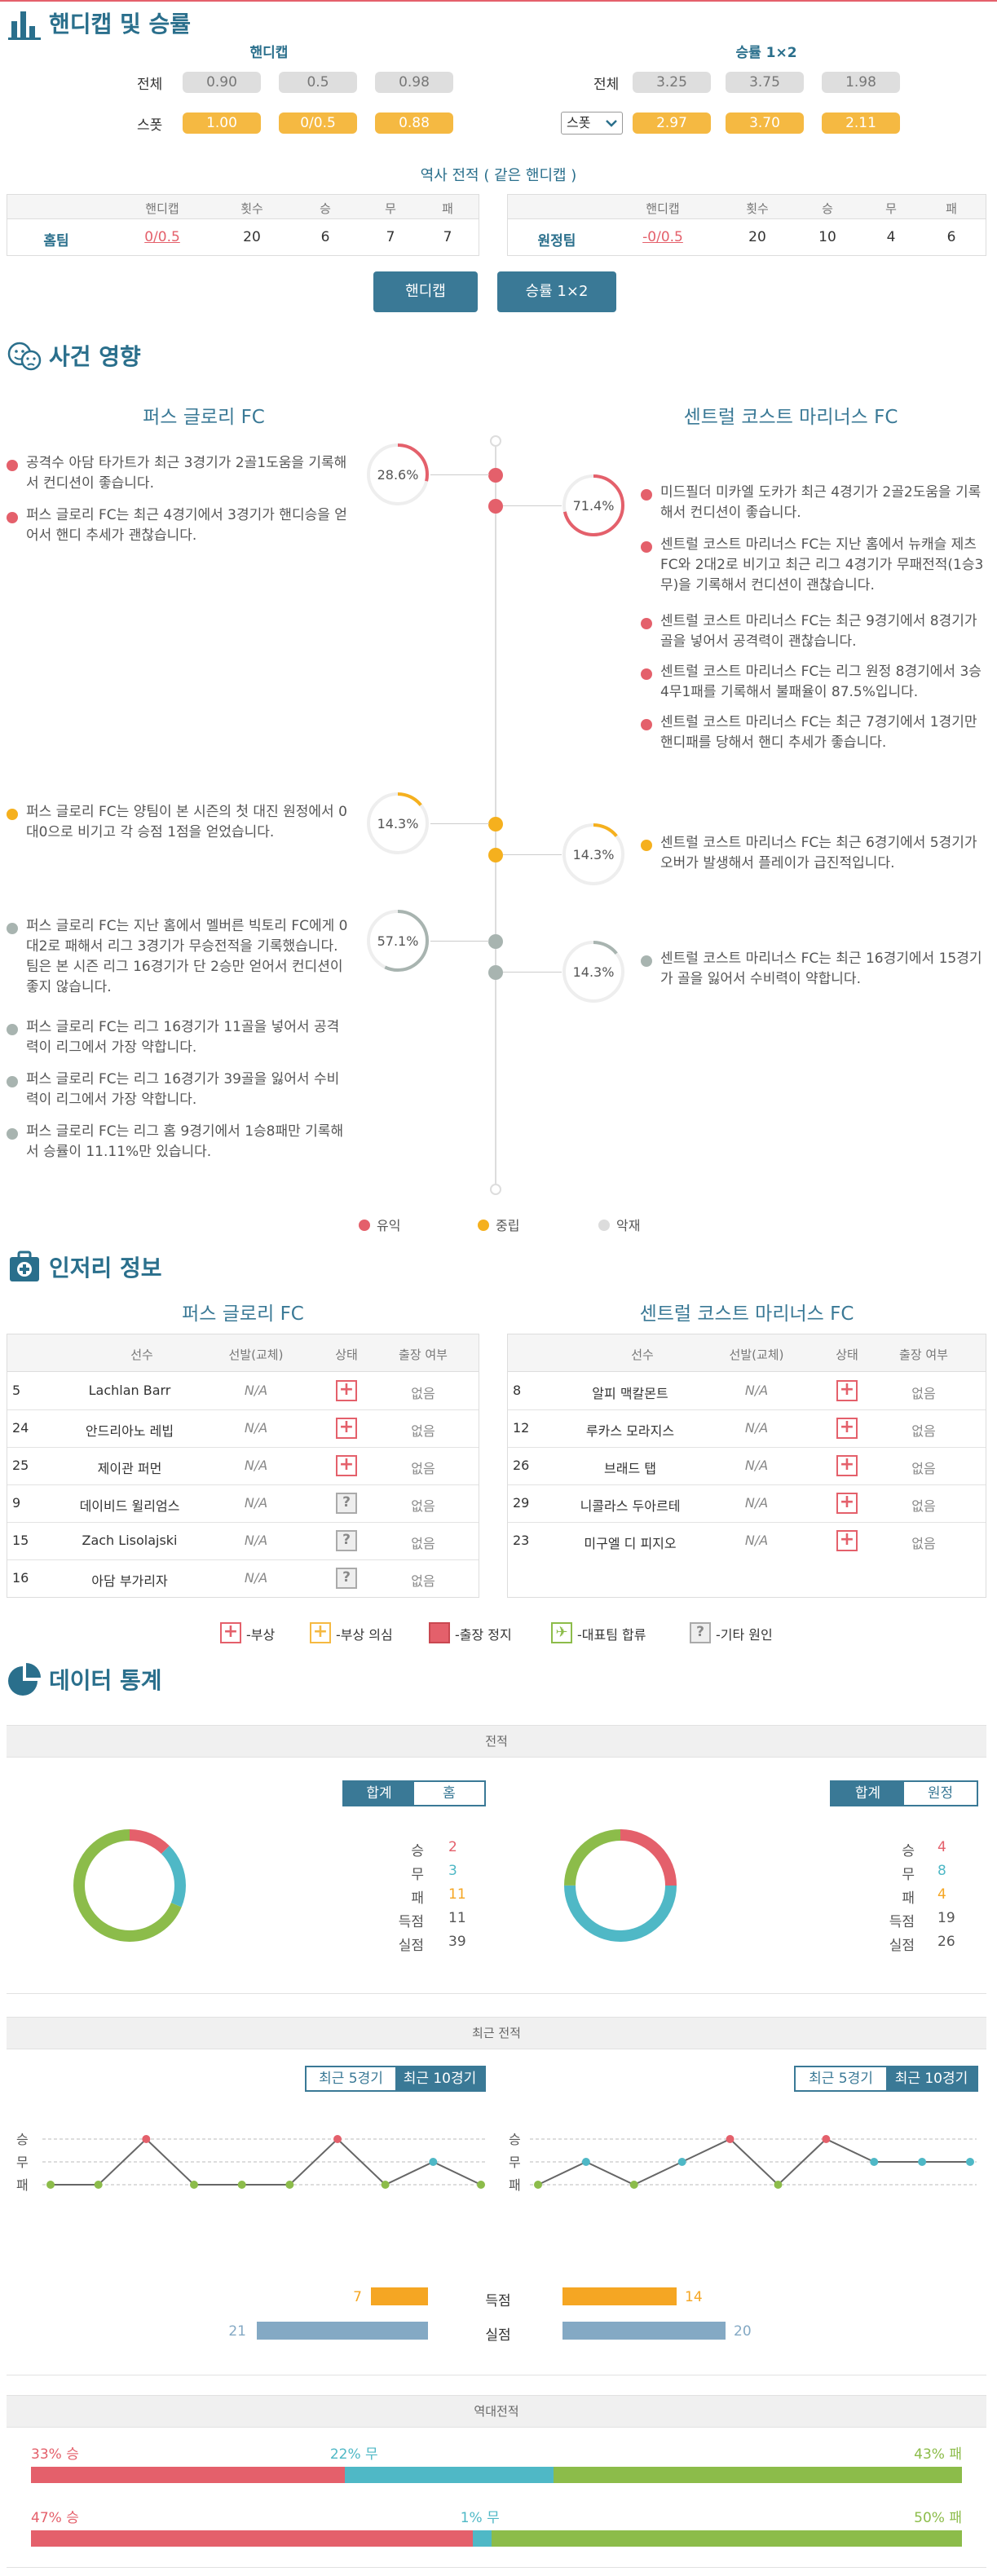 The image size is (997, 2576). What do you see at coordinates (480, 2518) in the screenshot?
I see `h2h-draw-label: 1% 무` at bounding box center [480, 2518].